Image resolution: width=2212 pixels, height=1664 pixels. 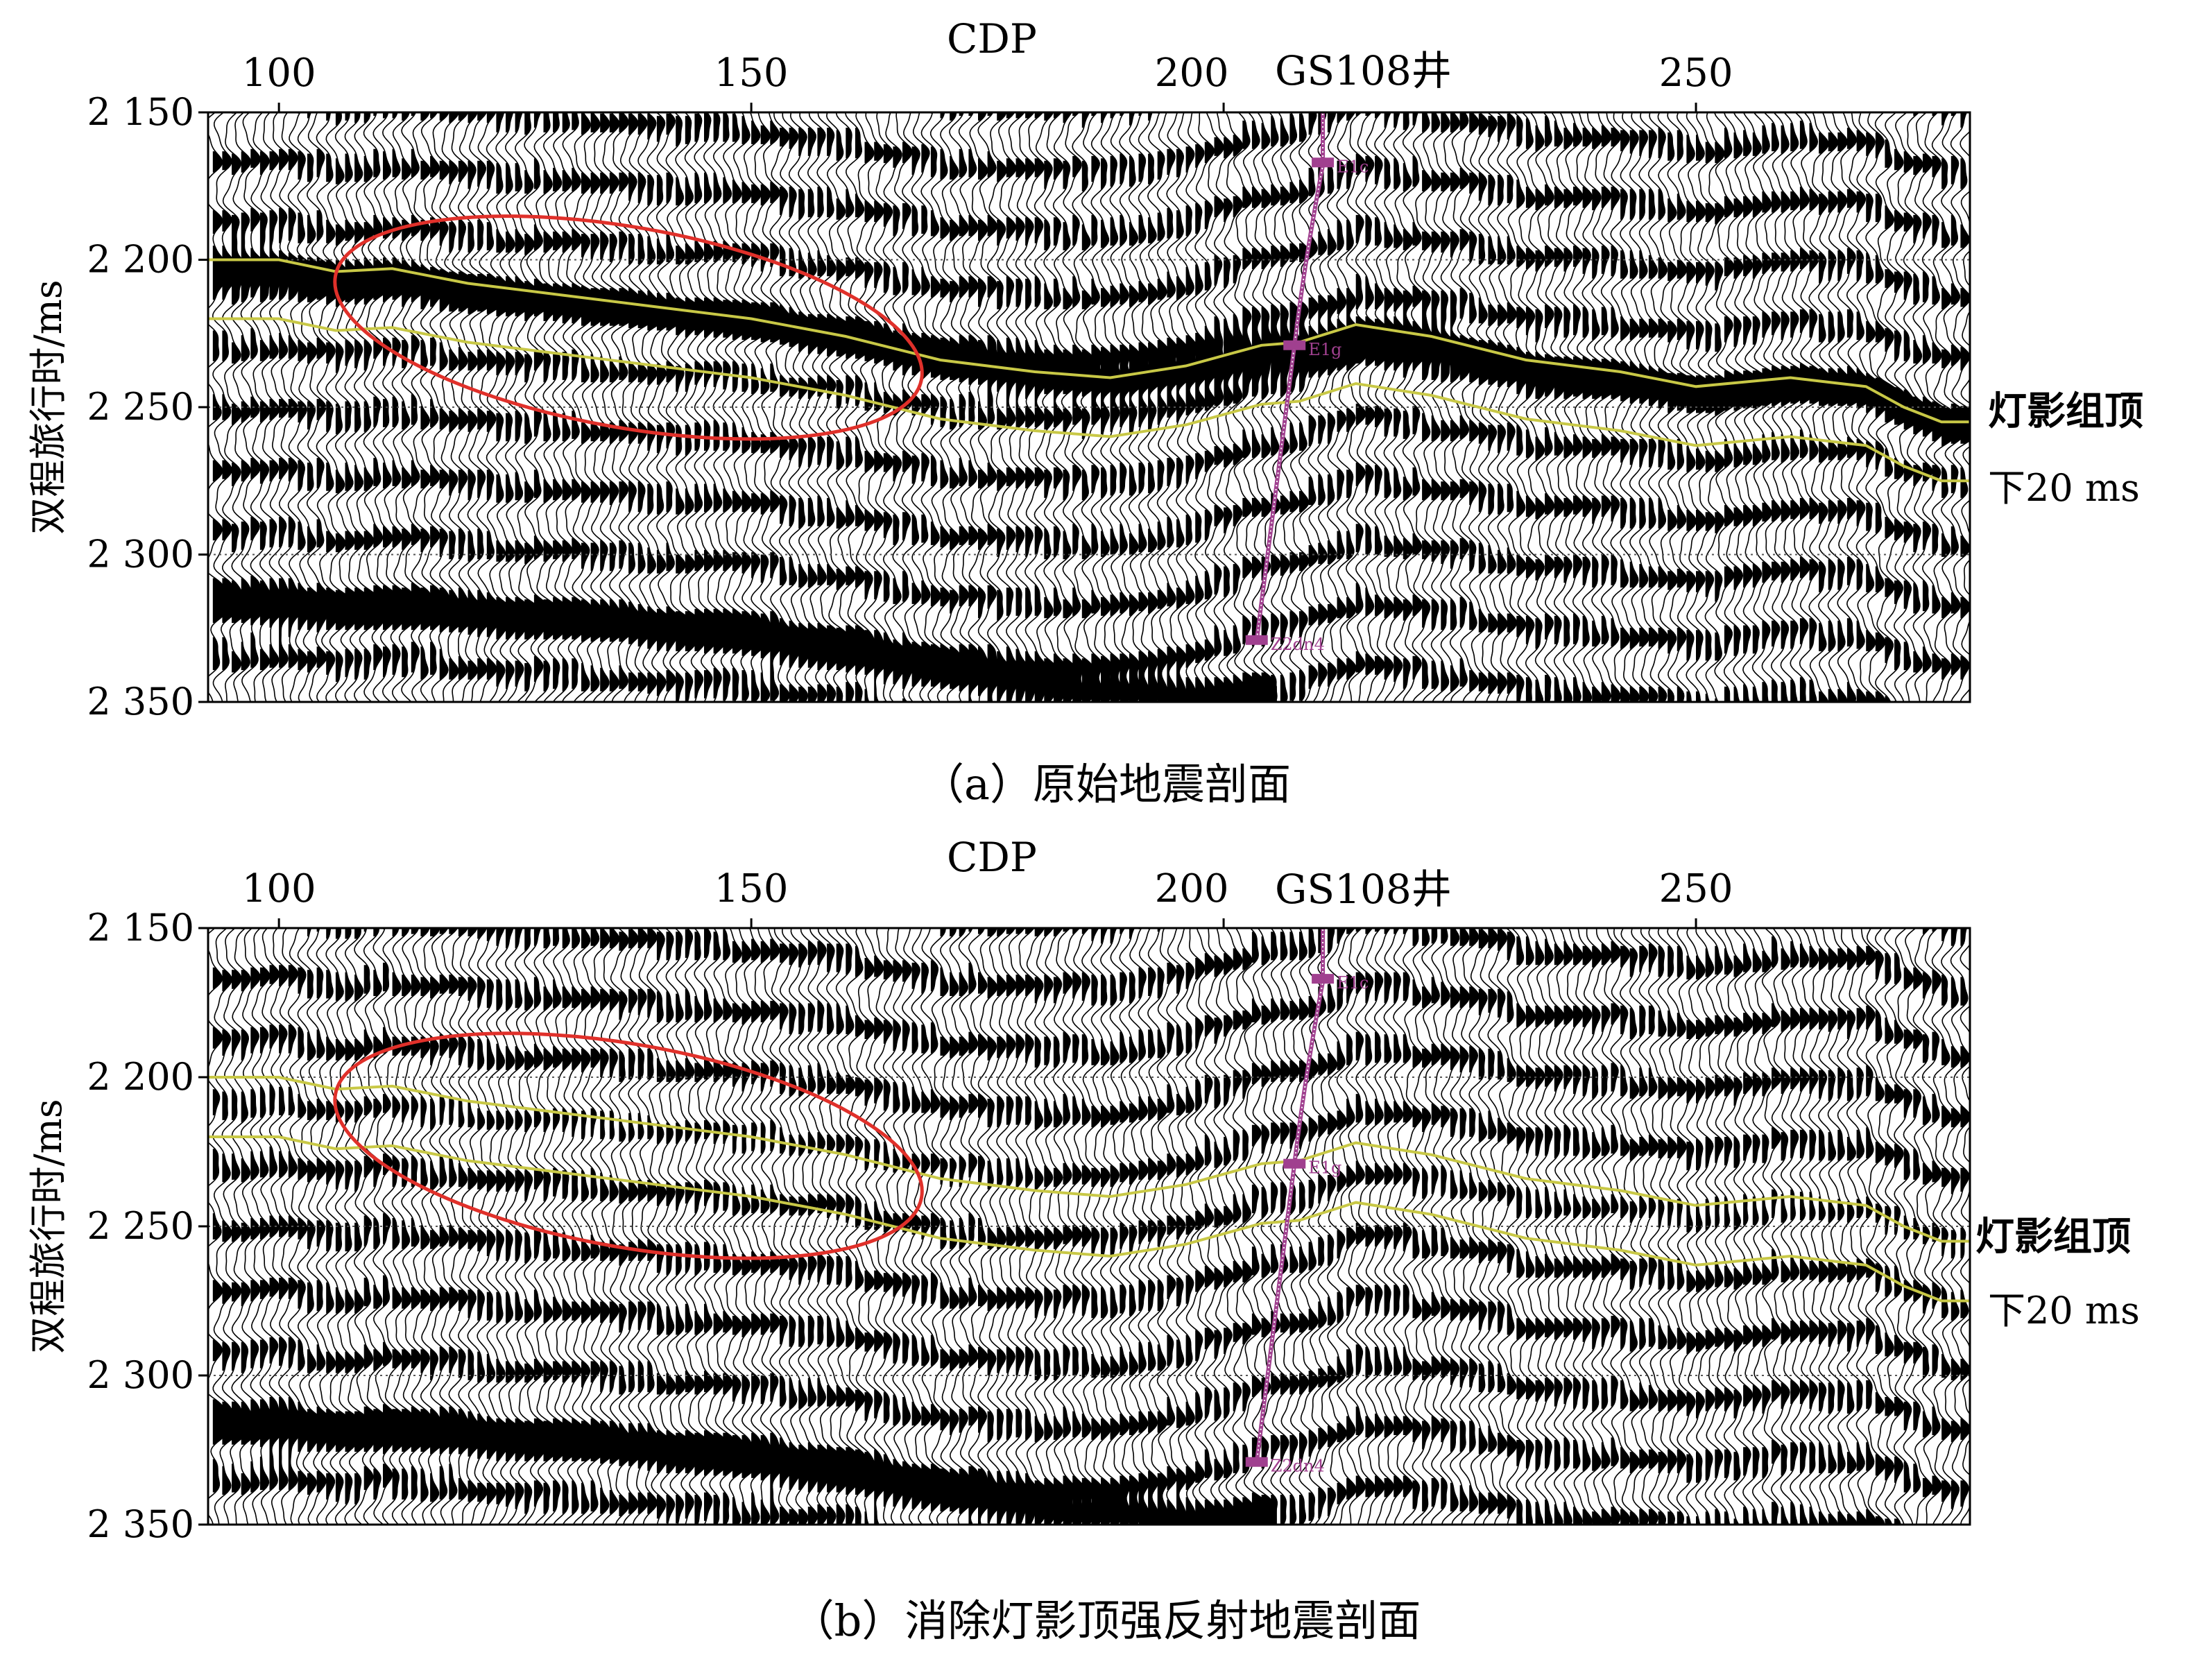 I want to click on well-marker, so click(x=1323, y=979).